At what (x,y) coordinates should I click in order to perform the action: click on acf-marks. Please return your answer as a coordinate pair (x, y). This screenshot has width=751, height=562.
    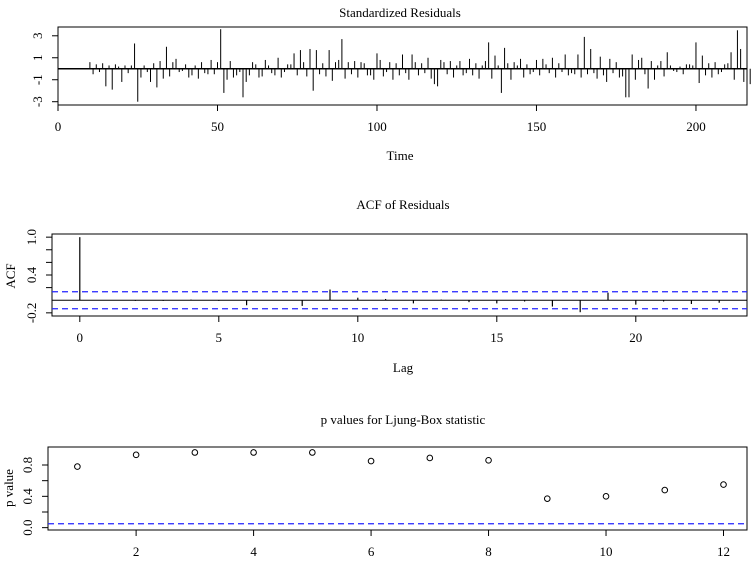
    Looking at the image, I should click on (399, 275).